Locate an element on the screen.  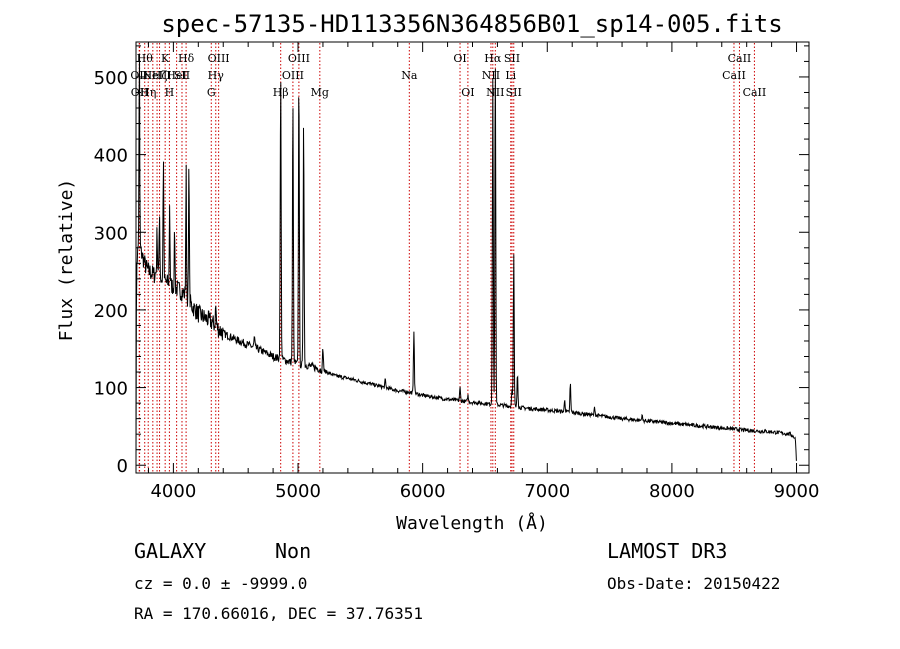
object-class: GALAXY is located at coordinates (170, 551).